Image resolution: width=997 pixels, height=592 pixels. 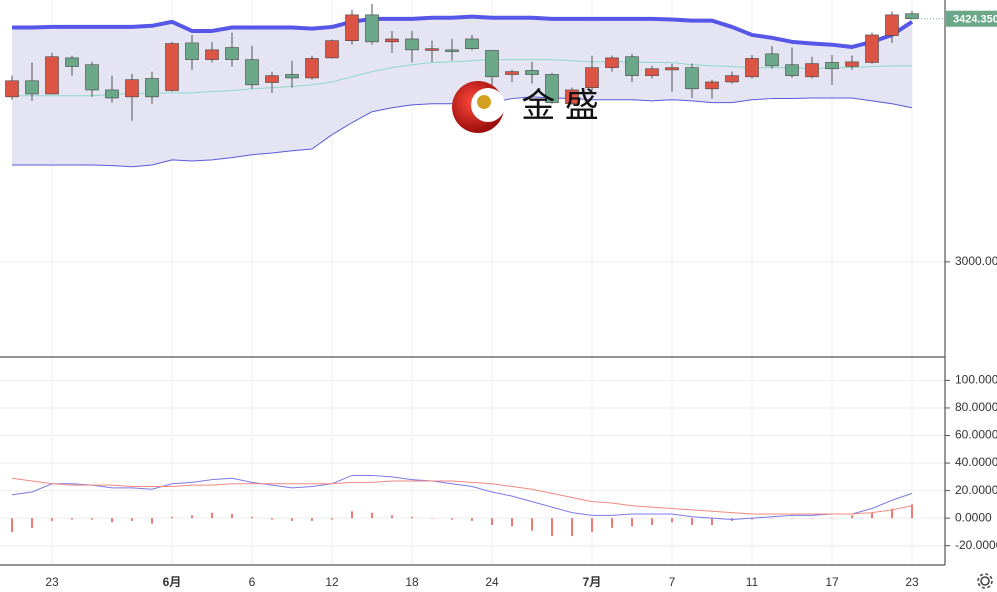 What do you see at coordinates (559, 106) in the screenshot?
I see `watermark-text: 金 盛` at bounding box center [559, 106].